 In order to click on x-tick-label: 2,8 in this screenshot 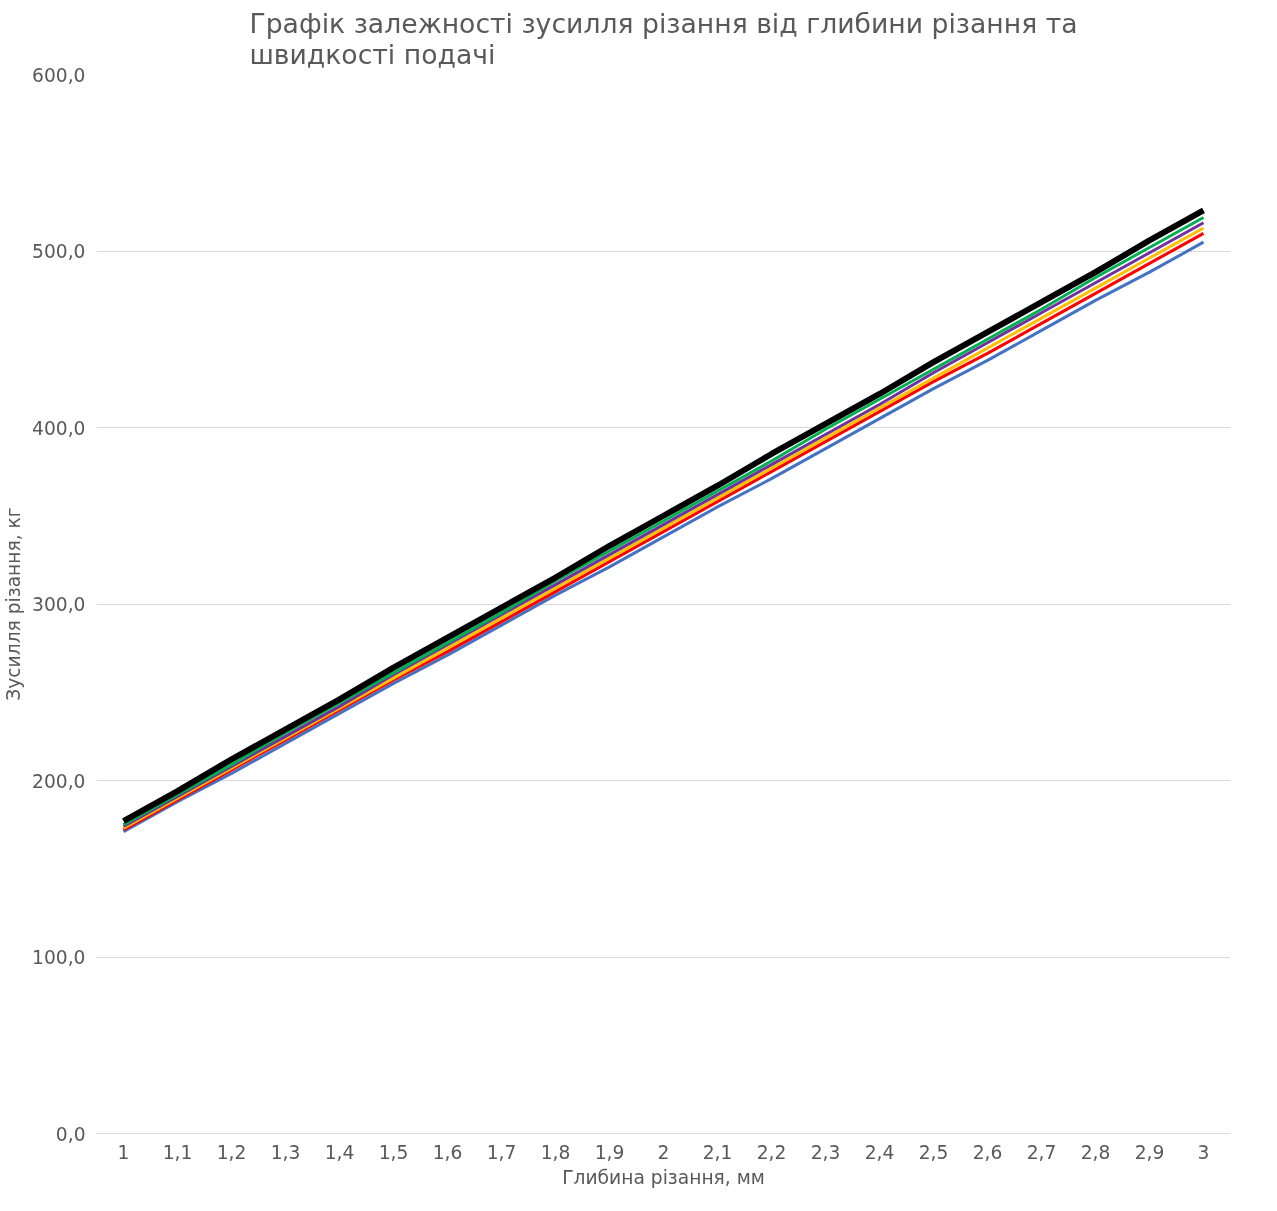, I will do `click(1095, 1152)`.